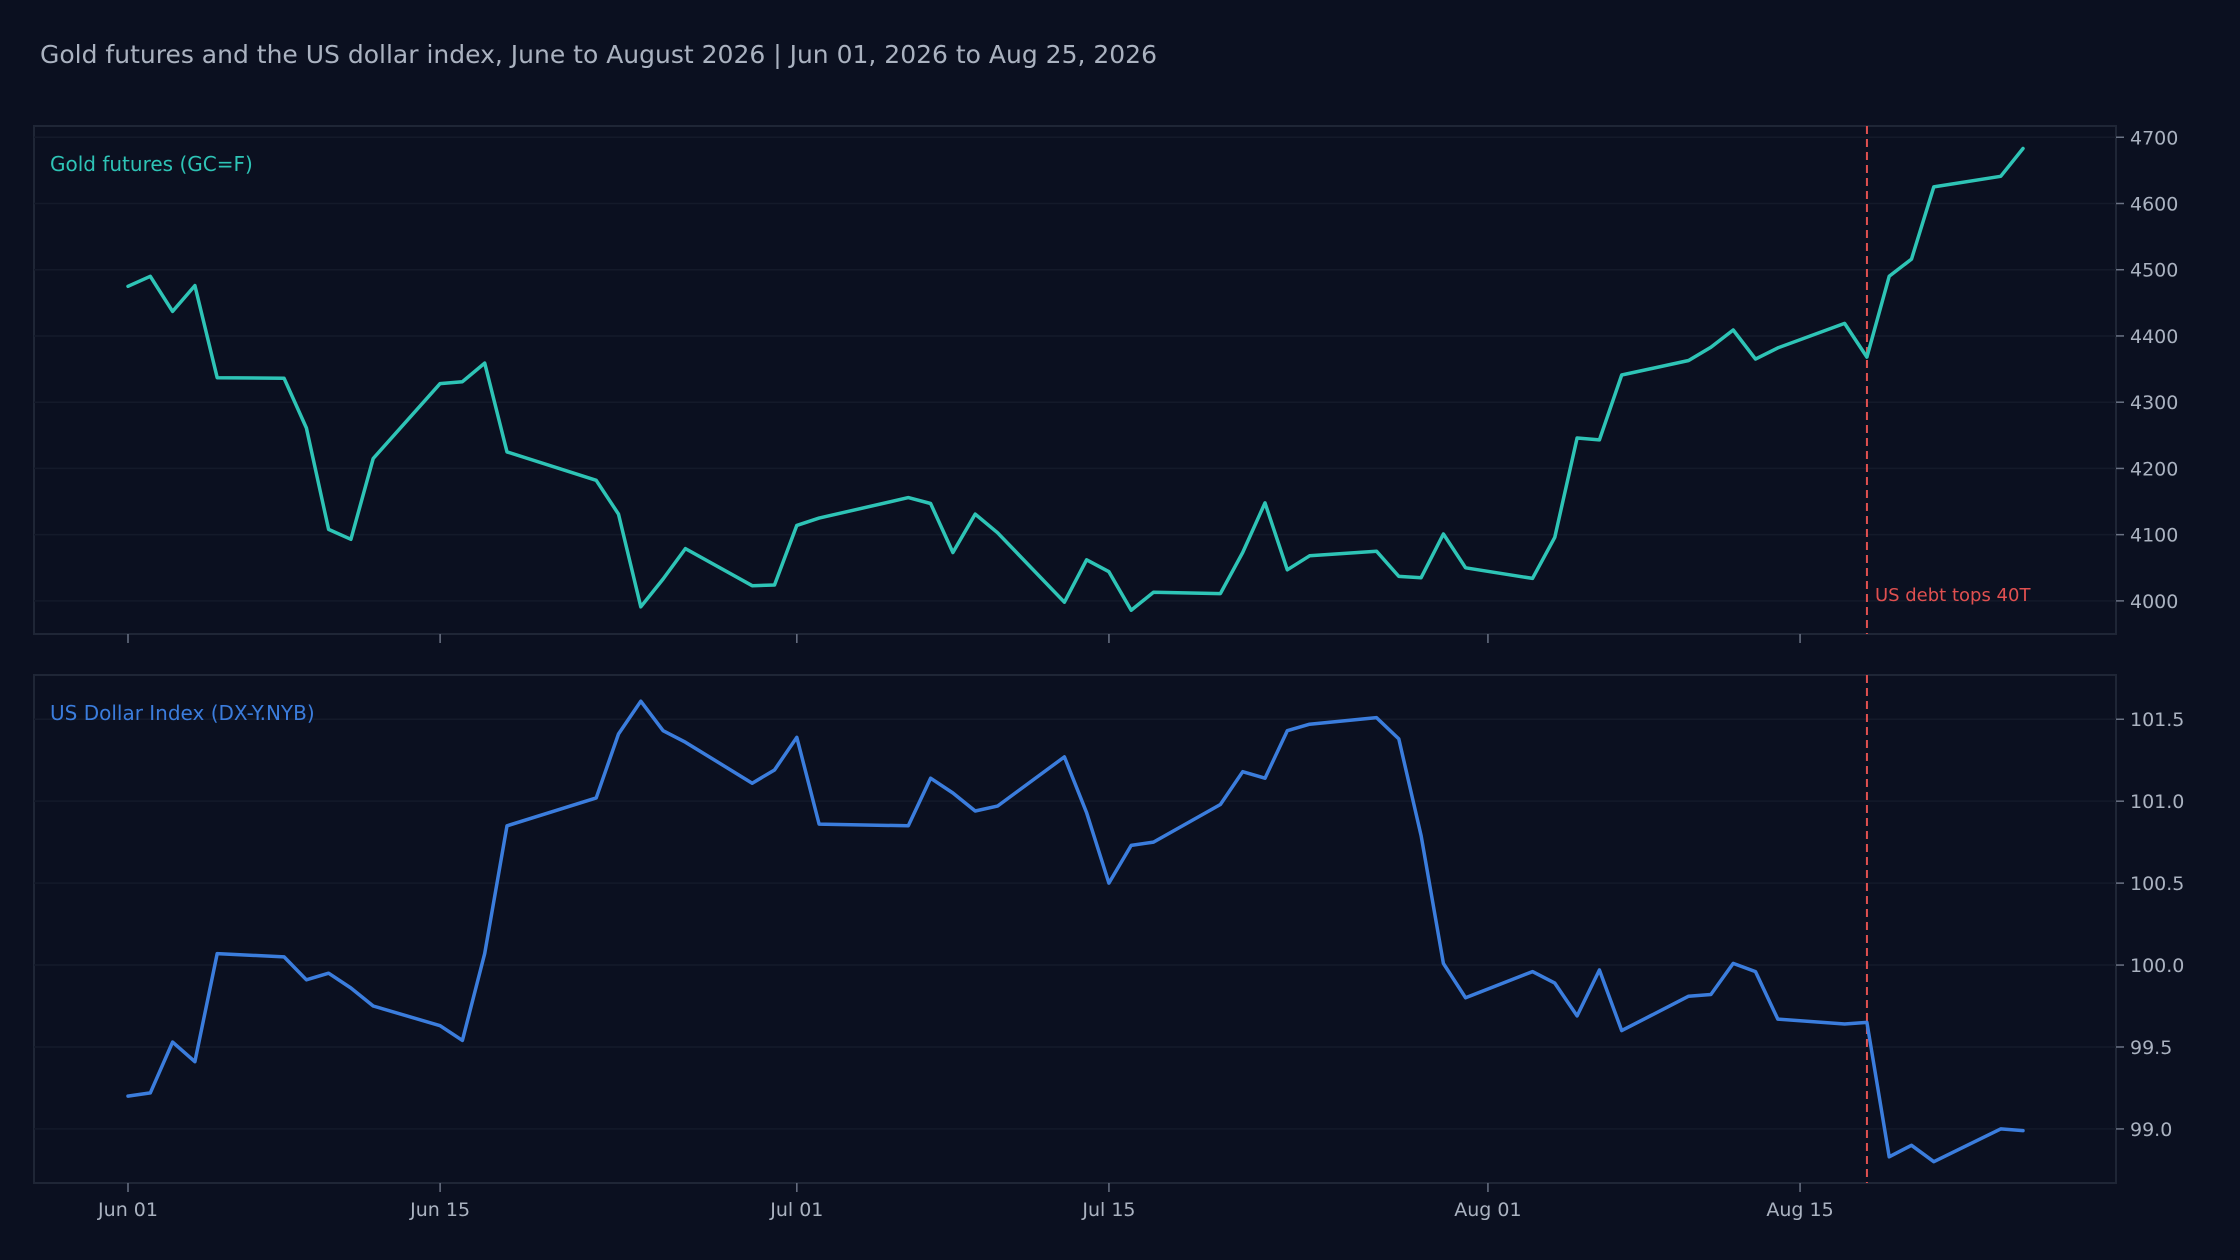 The height and width of the screenshot is (1260, 2240). I want to click on x-tick-label: Aug 01, so click(1487, 1210).